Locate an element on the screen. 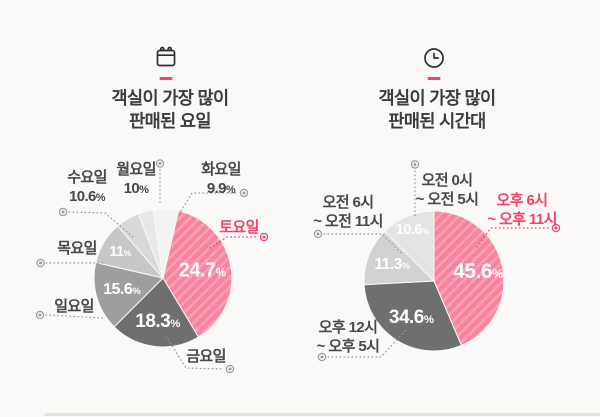  slice-value-label: 18.3% is located at coordinates (157, 321).